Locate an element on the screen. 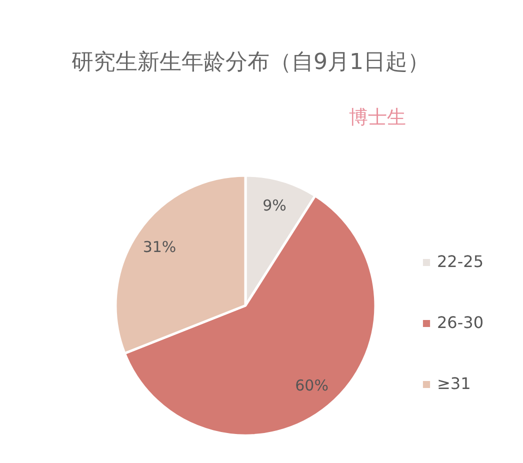 Image resolution: width=523 pixels, height=463 pixels. data-label: 9% is located at coordinates (274, 205).